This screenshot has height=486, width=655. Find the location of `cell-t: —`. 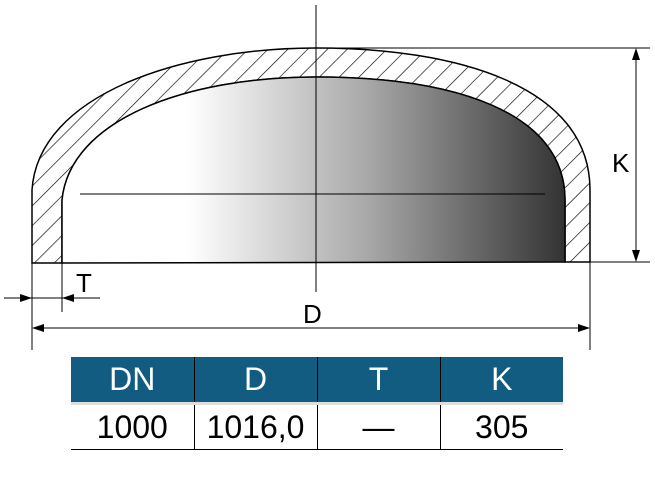

cell-t: — is located at coordinates (378, 426).